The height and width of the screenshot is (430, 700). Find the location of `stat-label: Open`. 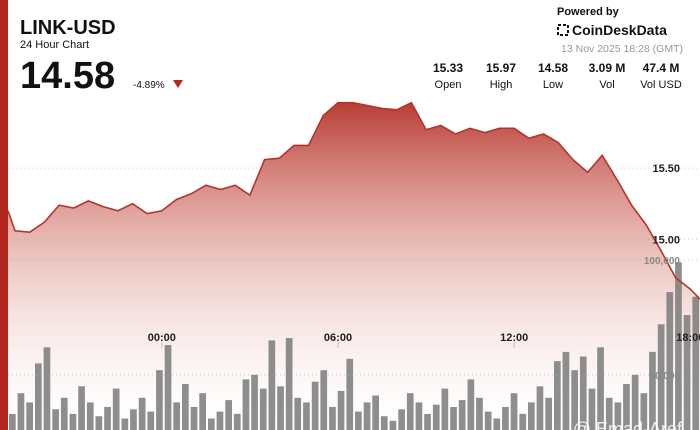

stat-label: Open is located at coordinates (448, 85).